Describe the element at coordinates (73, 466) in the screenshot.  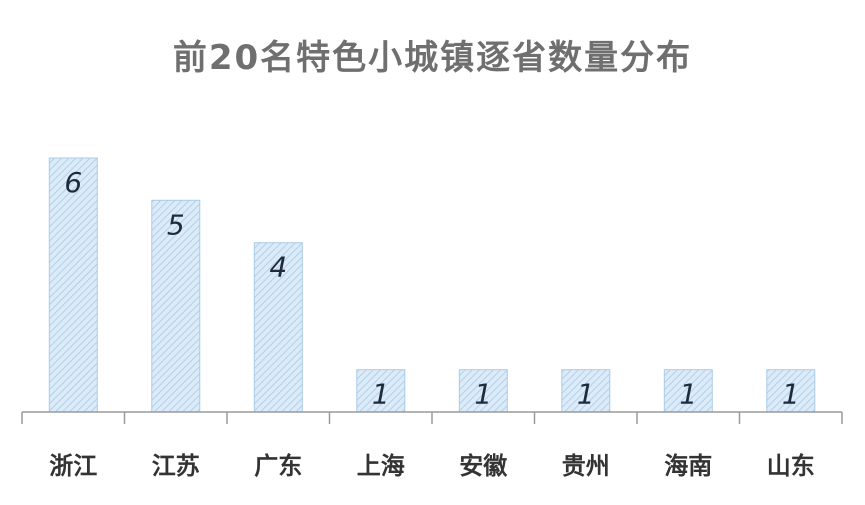
I see `category-label: 浙江` at that location.